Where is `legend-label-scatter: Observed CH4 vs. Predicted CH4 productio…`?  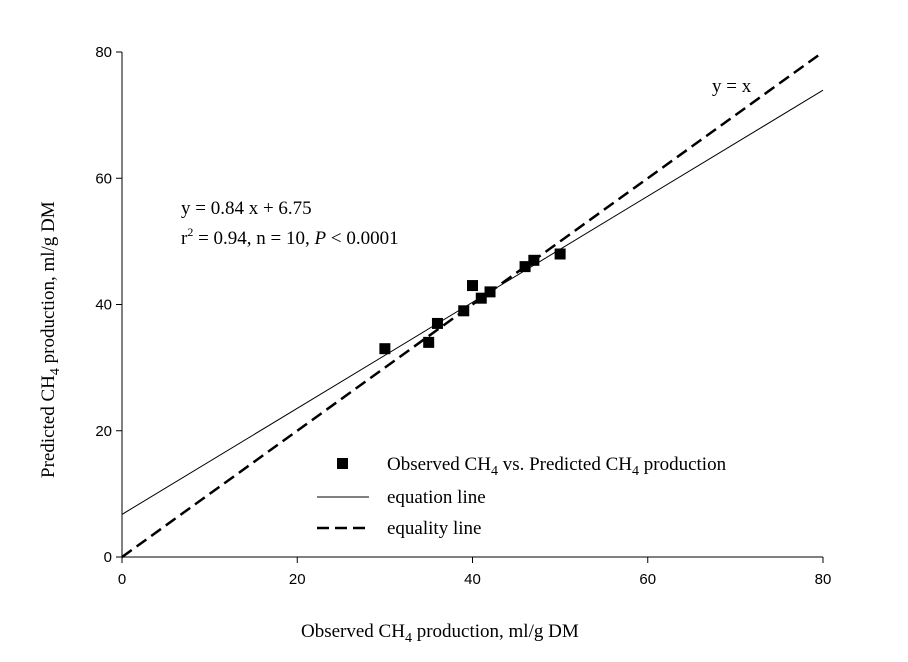 legend-label-scatter: Observed CH4 vs. Predicted CH4 productio… is located at coordinates (557, 466).